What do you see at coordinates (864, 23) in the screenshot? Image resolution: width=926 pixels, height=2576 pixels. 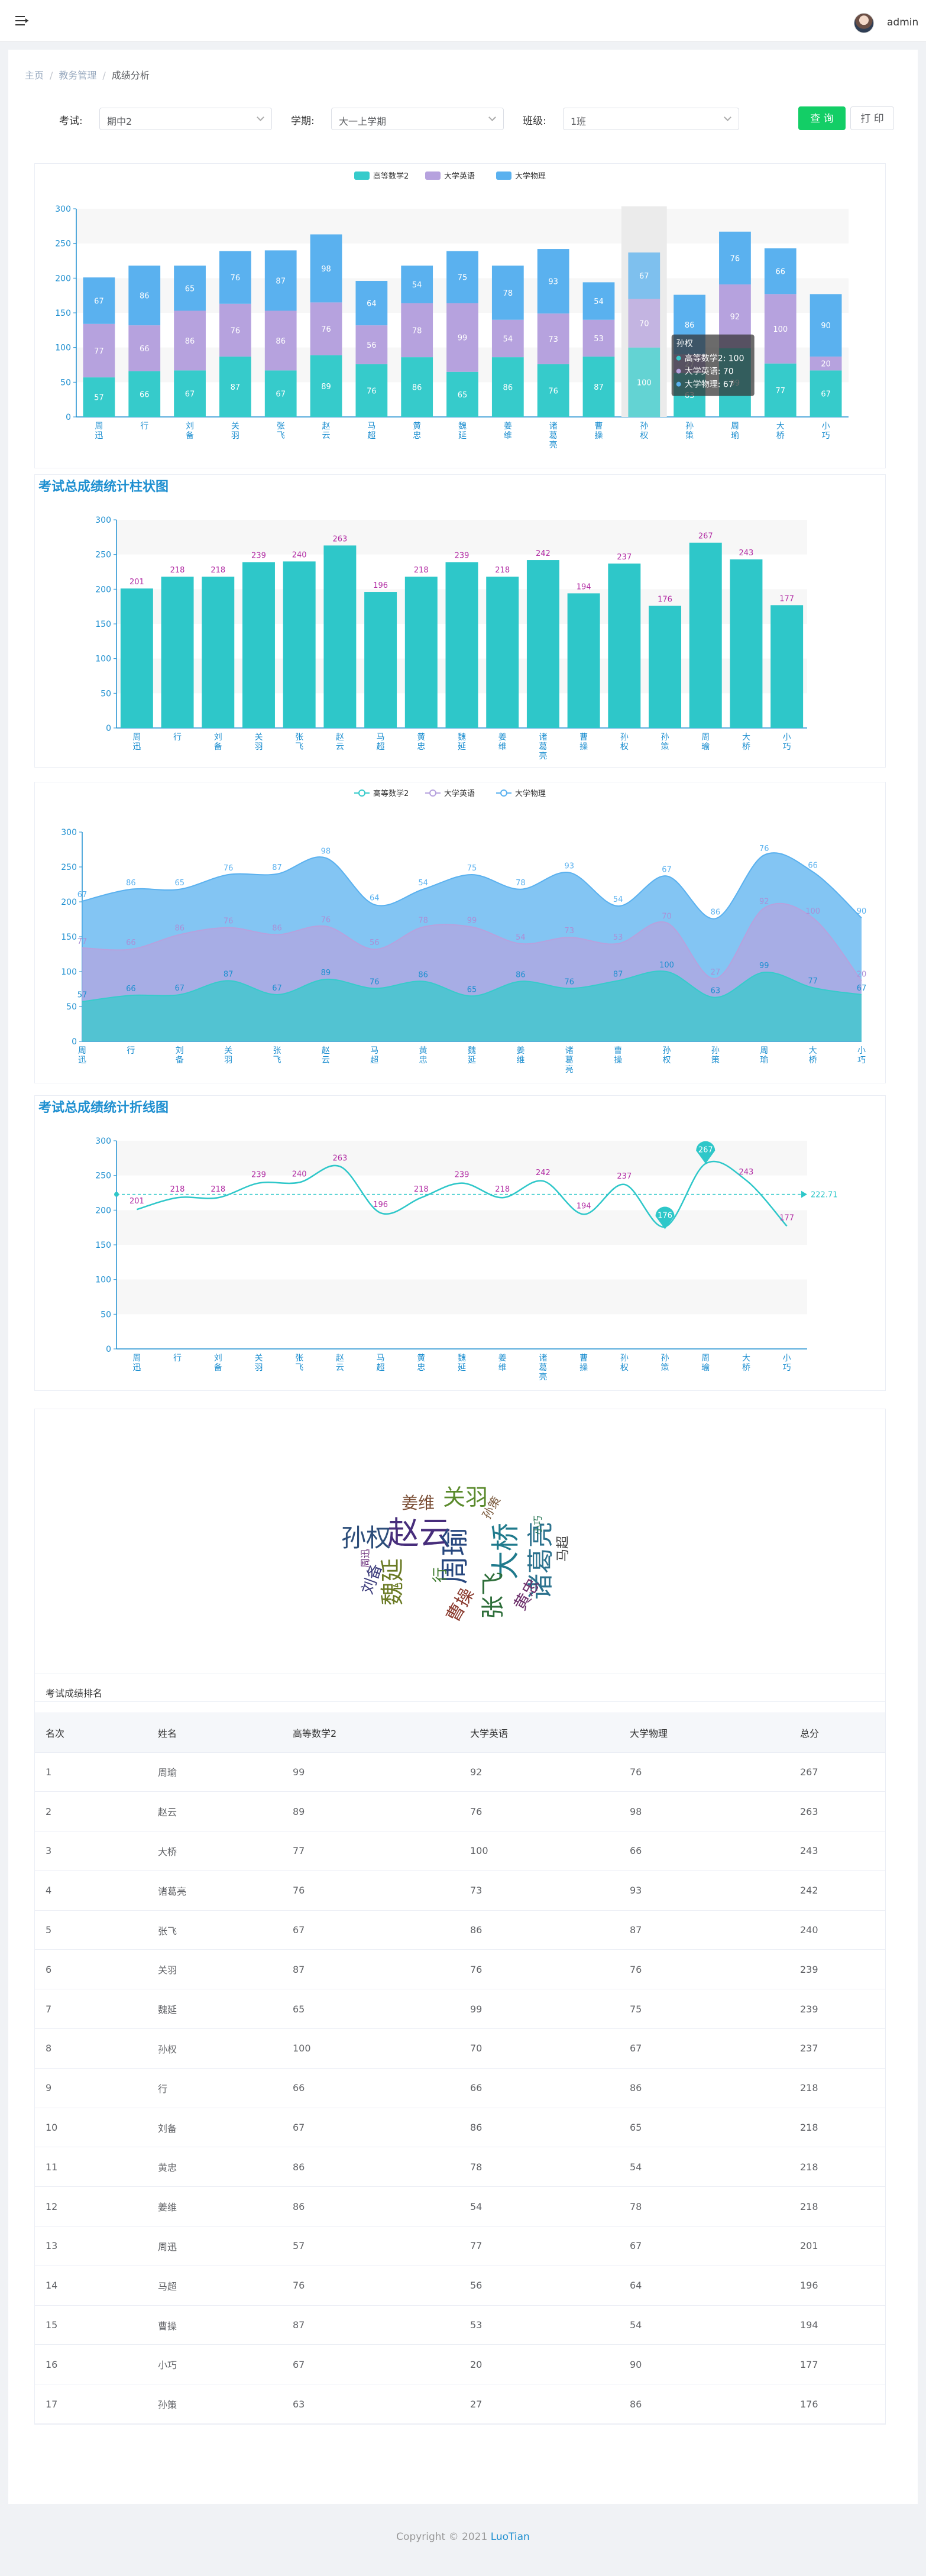 I see `avatar` at bounding box center [864, 23].